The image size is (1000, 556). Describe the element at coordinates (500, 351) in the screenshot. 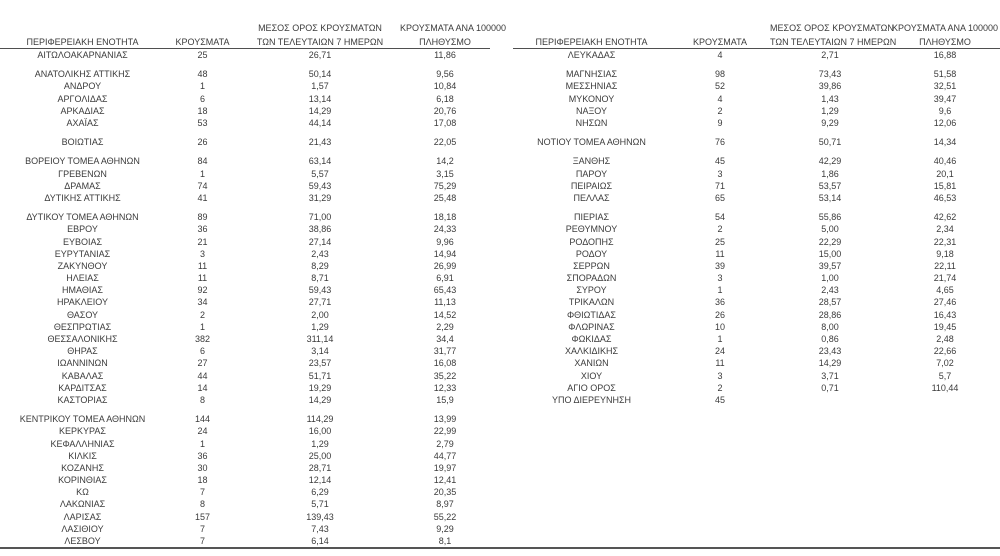

I see `table-row: ΘΗΡΑΣ 6 3,14 31,77 ΧΑΛΚΙΔΙΚΗΣ 24 23,43 22,66` at that location.